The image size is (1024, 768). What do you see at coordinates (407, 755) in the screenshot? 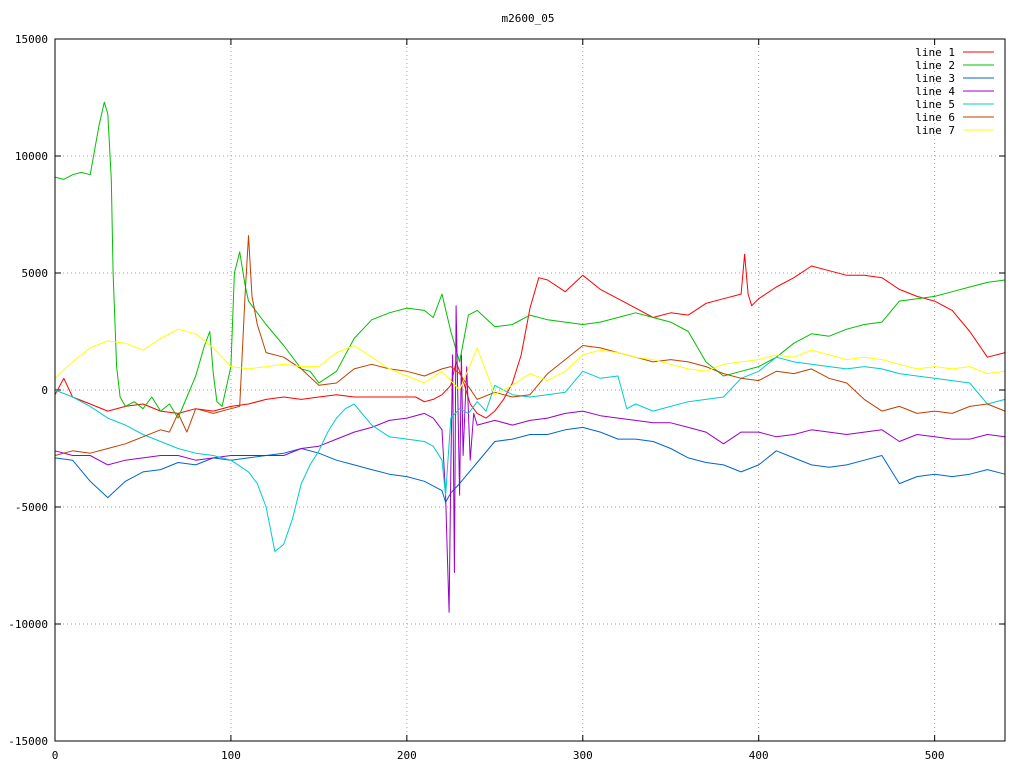
I see `x-tick-label: 200` at bounding box center [407, 755].